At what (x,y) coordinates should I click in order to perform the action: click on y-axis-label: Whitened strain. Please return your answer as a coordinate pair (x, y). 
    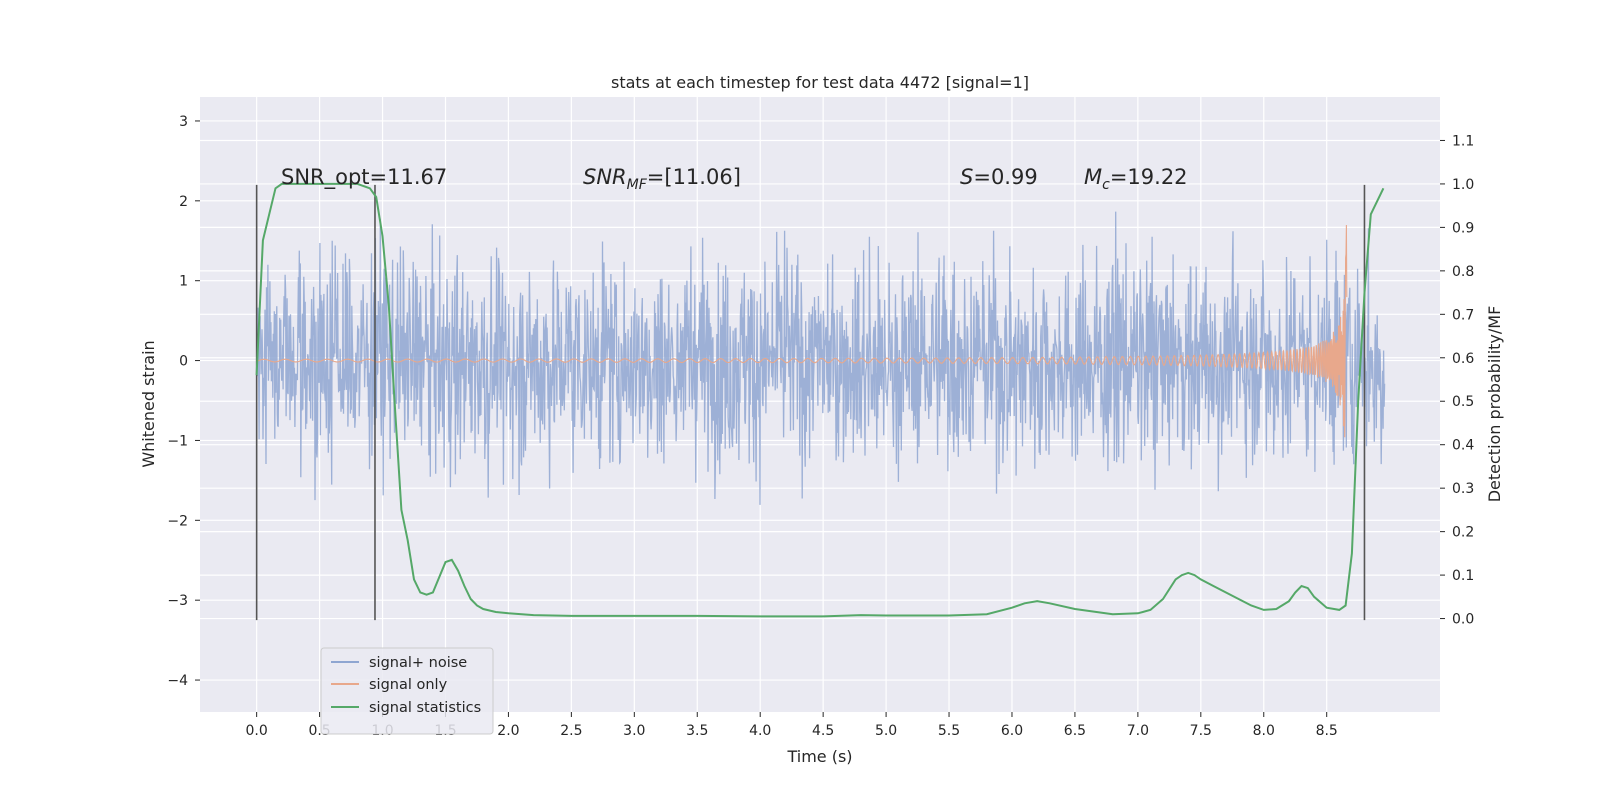
    Looking at the image, I should click on (148, 403).